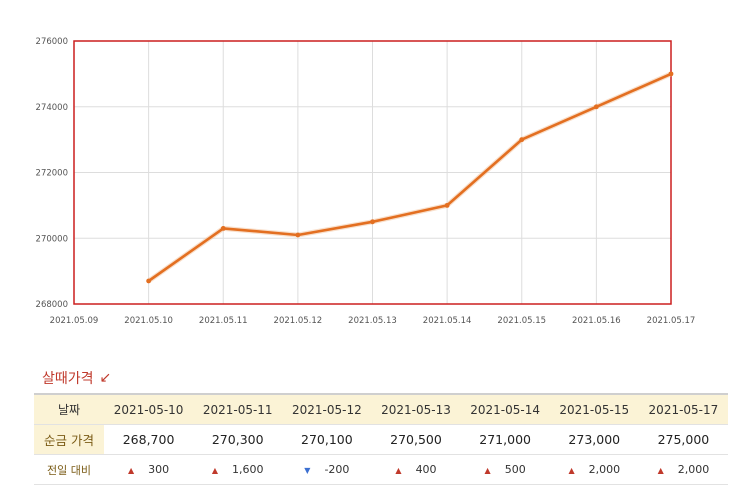  Describe the element at coordinates (416, 409) in the screenshot. I see `date-cell: 2021-05-13` at that location.